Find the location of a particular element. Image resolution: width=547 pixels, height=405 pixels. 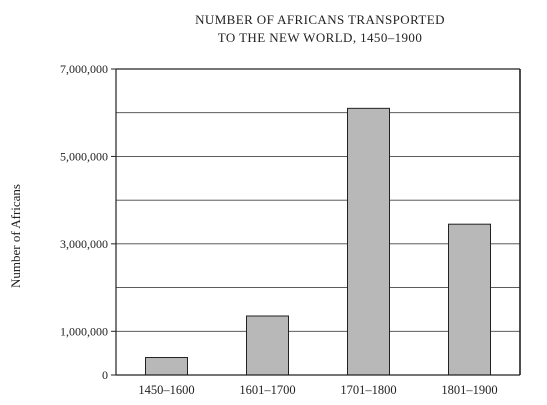

y-tick-labels: 0 1,000,000 3,000,000 5,000,000 7,000,000 is located at coordinates (88, 222).